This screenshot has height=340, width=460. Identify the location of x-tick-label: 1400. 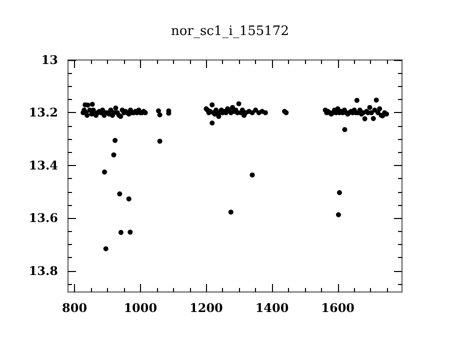
(272, 308).